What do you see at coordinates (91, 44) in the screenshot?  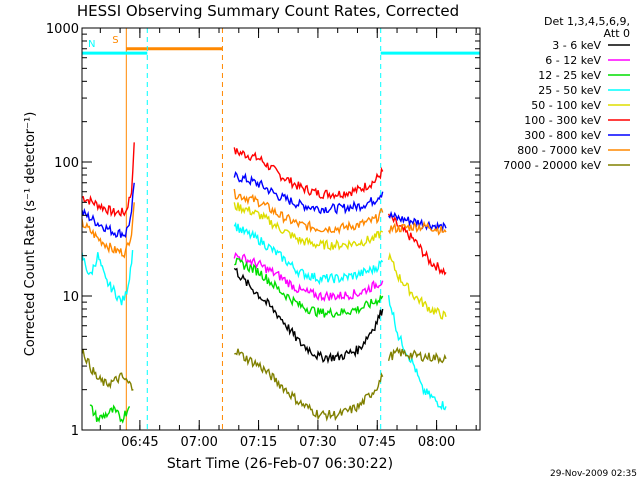 I see `annotation-label: N` at bounding box center [91, 44].